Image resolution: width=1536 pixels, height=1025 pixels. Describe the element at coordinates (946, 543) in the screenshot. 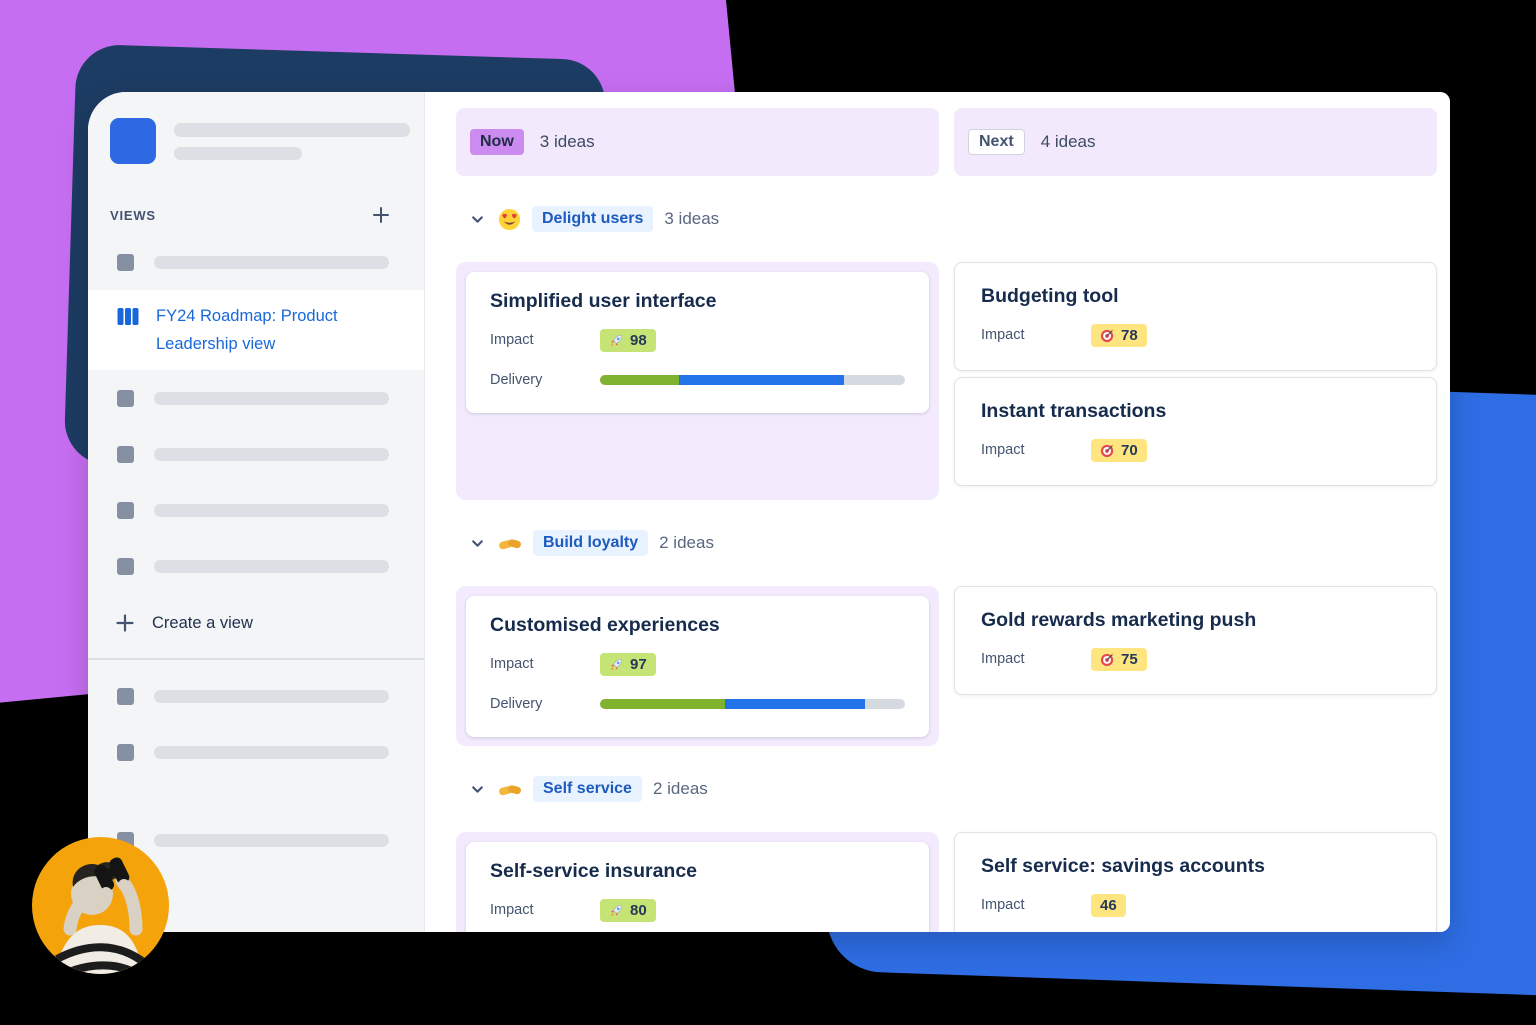

I see `section-header-build-loyalty: Build loyalty 2 ideas` at that location.